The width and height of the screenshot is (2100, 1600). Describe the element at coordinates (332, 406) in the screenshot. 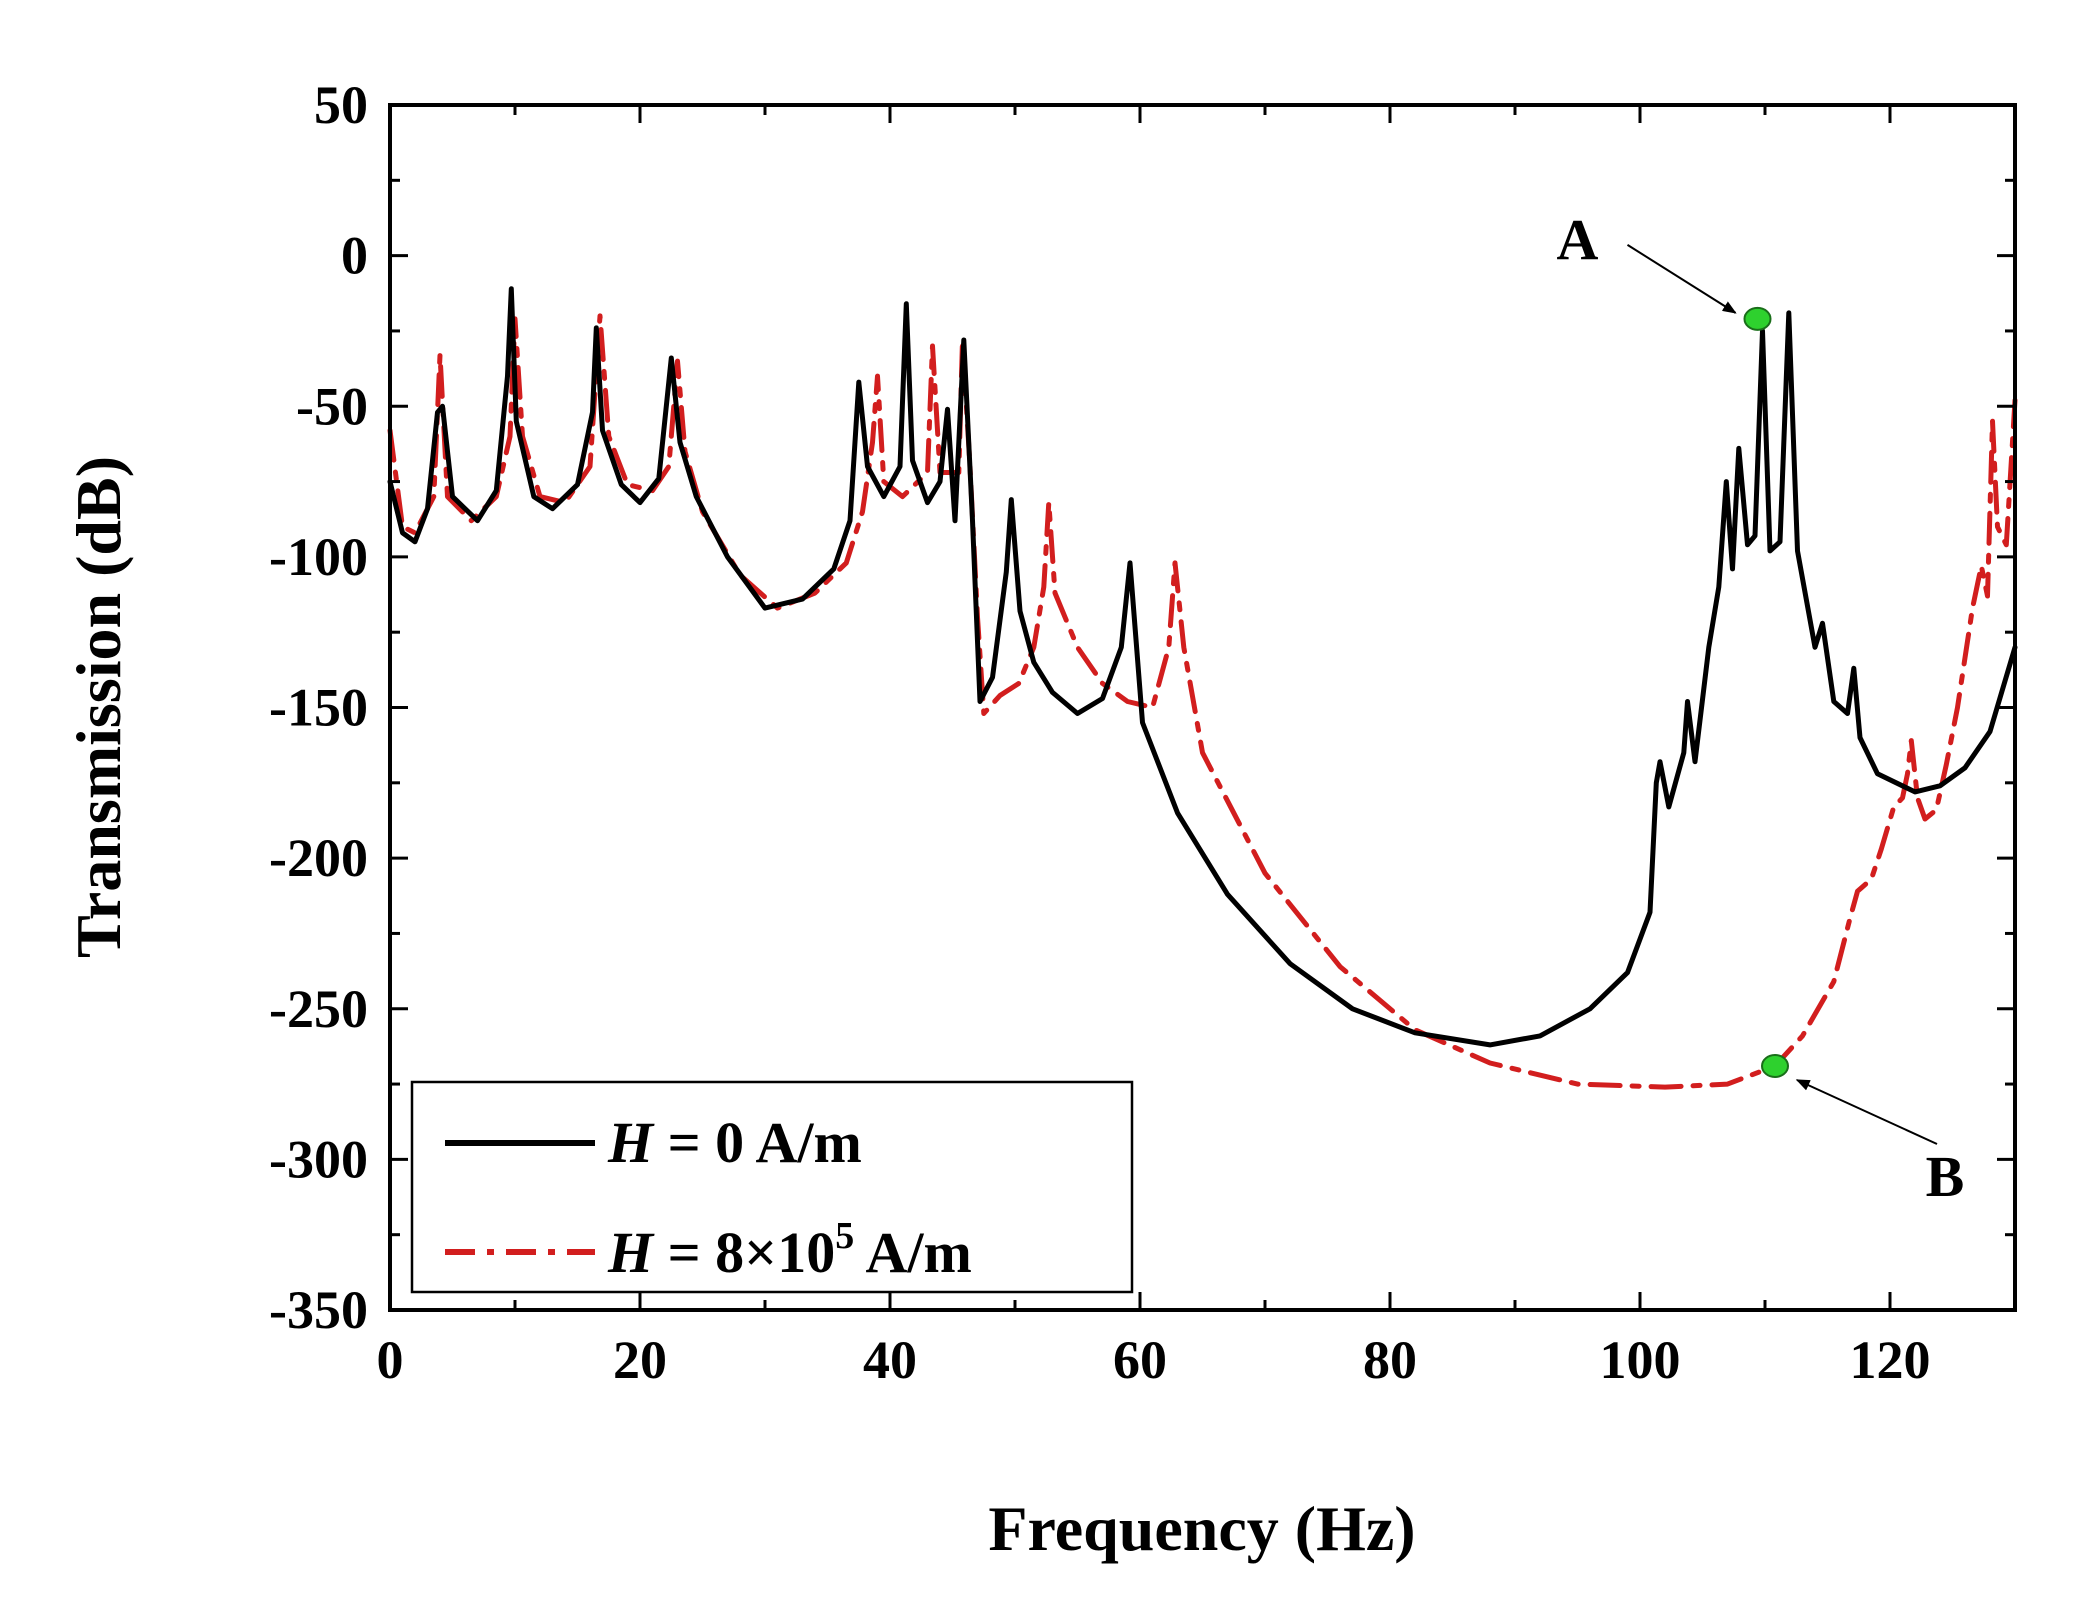

I see `y-tick-label: -50` at that location.